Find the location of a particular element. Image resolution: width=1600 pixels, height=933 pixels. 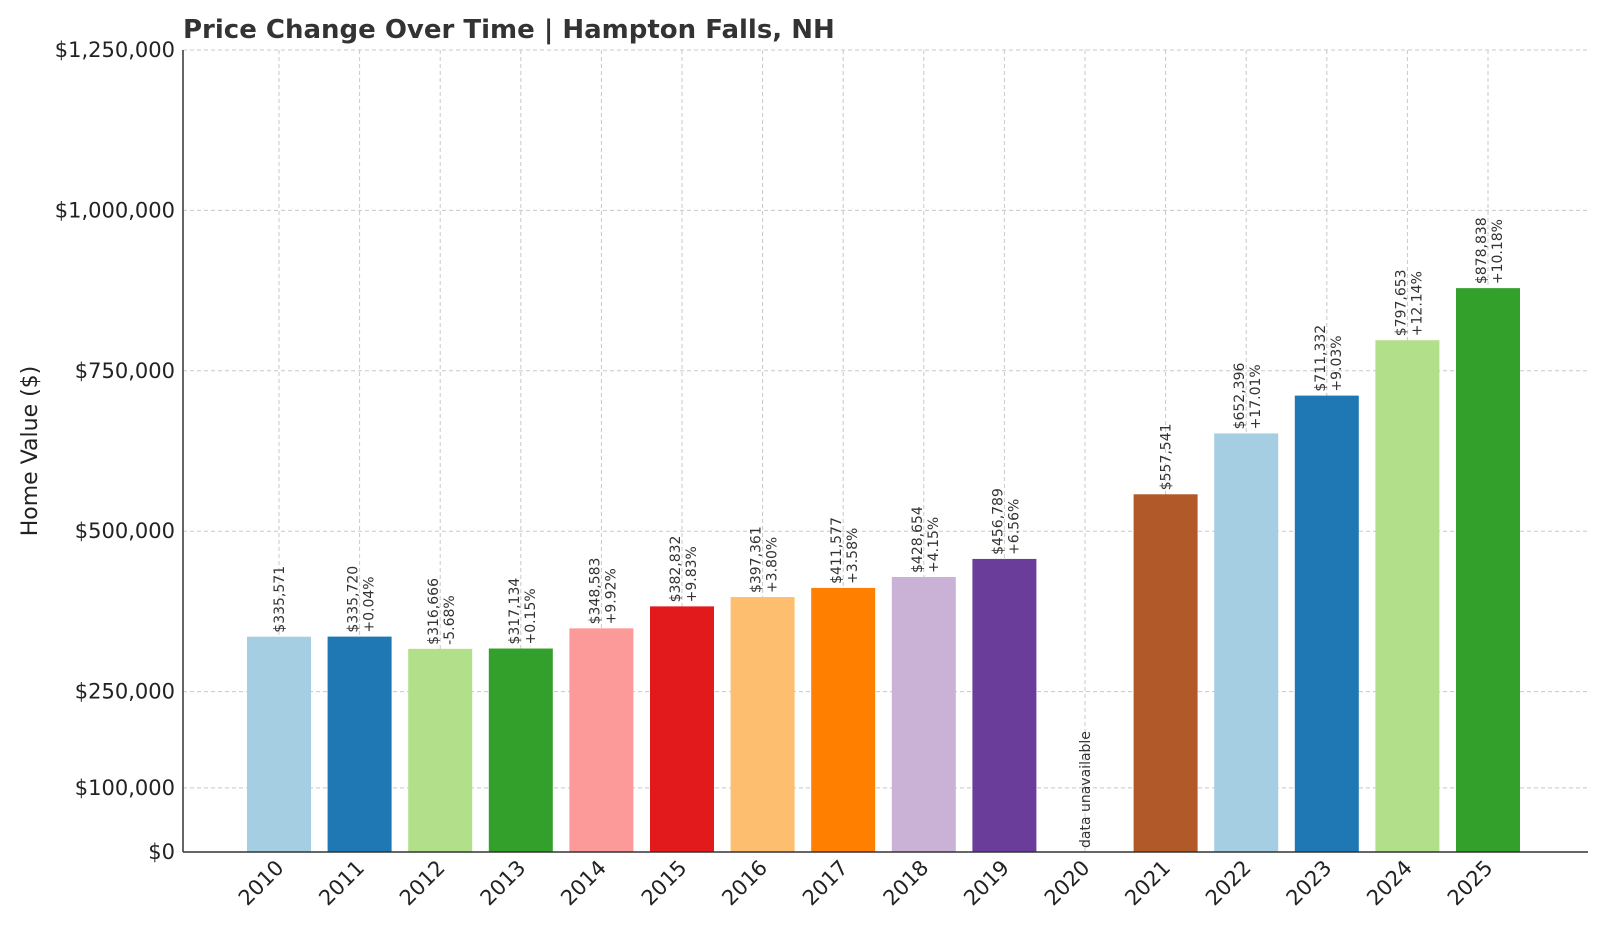

change-label: +12.14% is located at coordinates (1417, 303).